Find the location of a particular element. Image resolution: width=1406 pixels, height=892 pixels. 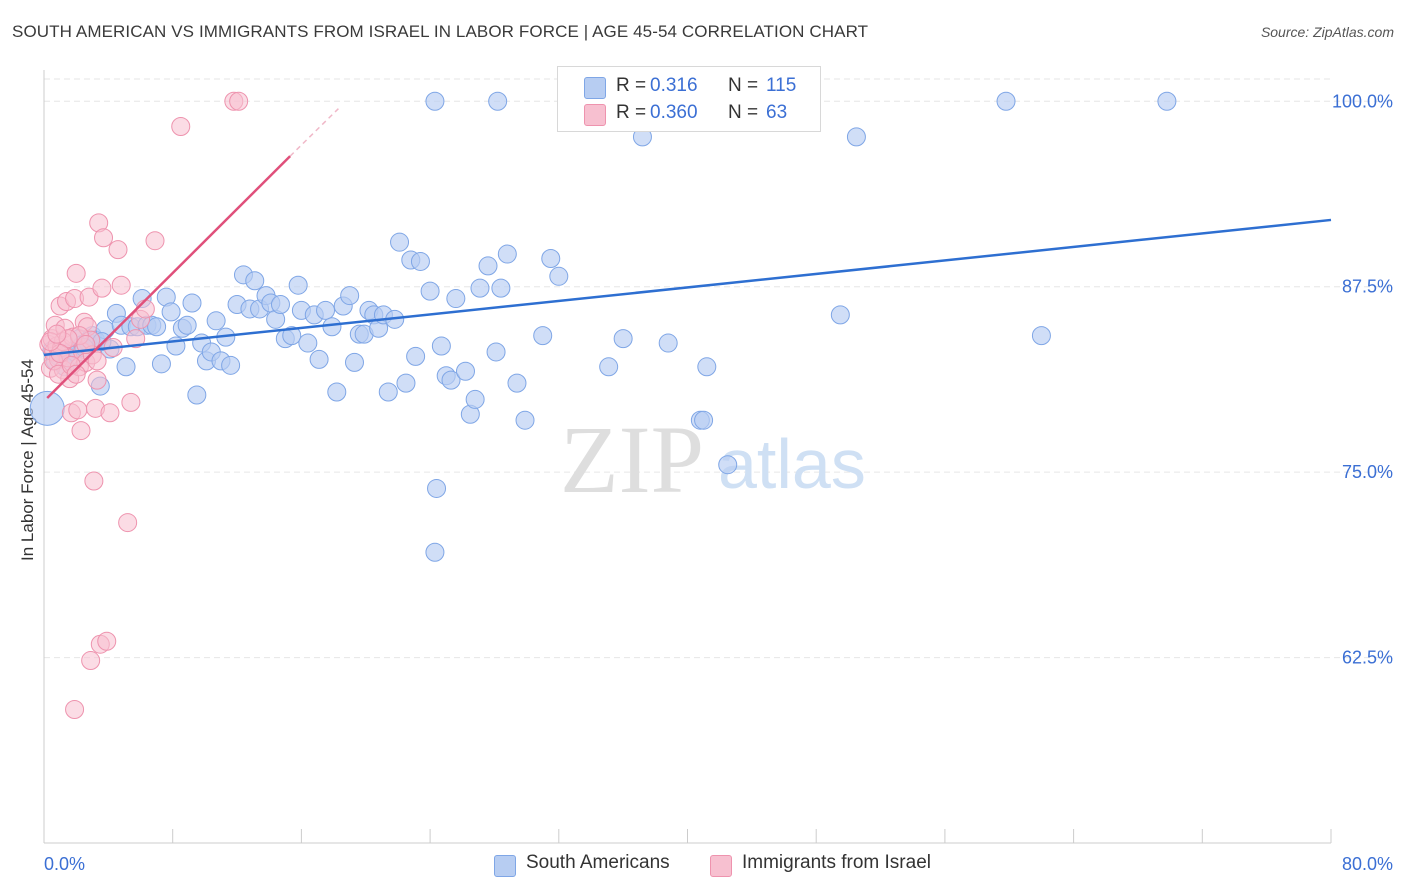

stats-legend: R = 0.316 N = 115 R = 0.360 N = 63 is located at coordinates (689, 99).